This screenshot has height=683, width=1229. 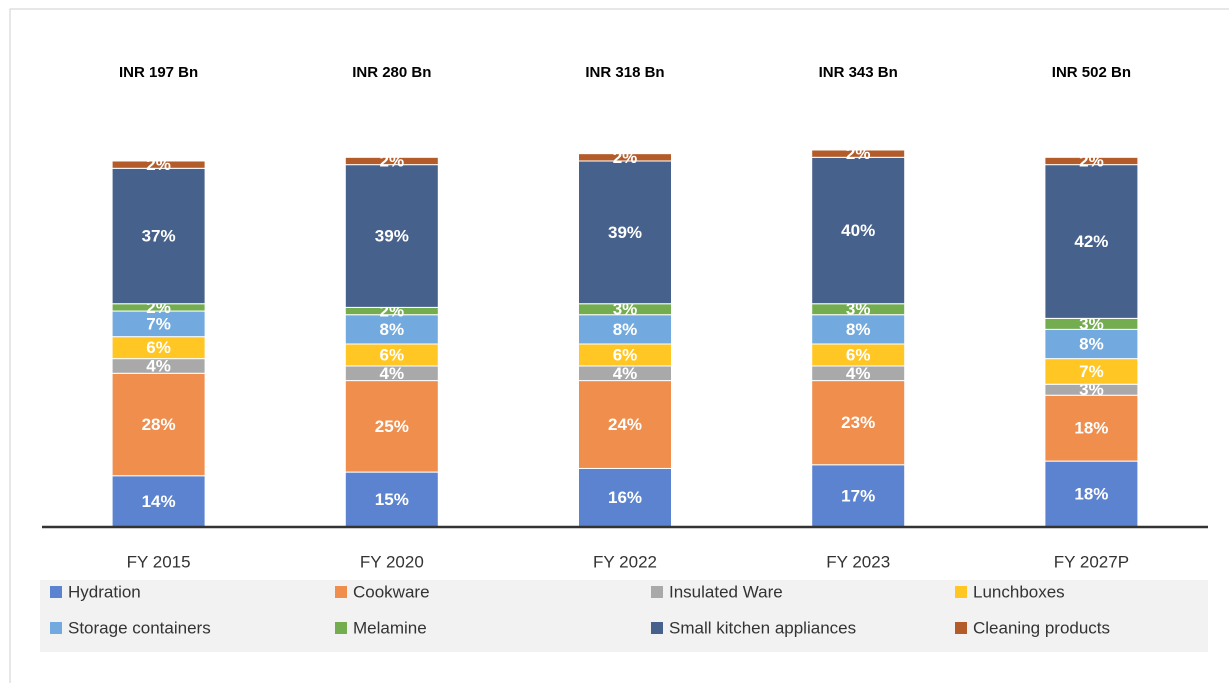 What do you see at coordinates (390, 627) in the screenshot?
I see `legend-label: Melamine` at bounding box center [390, 627].